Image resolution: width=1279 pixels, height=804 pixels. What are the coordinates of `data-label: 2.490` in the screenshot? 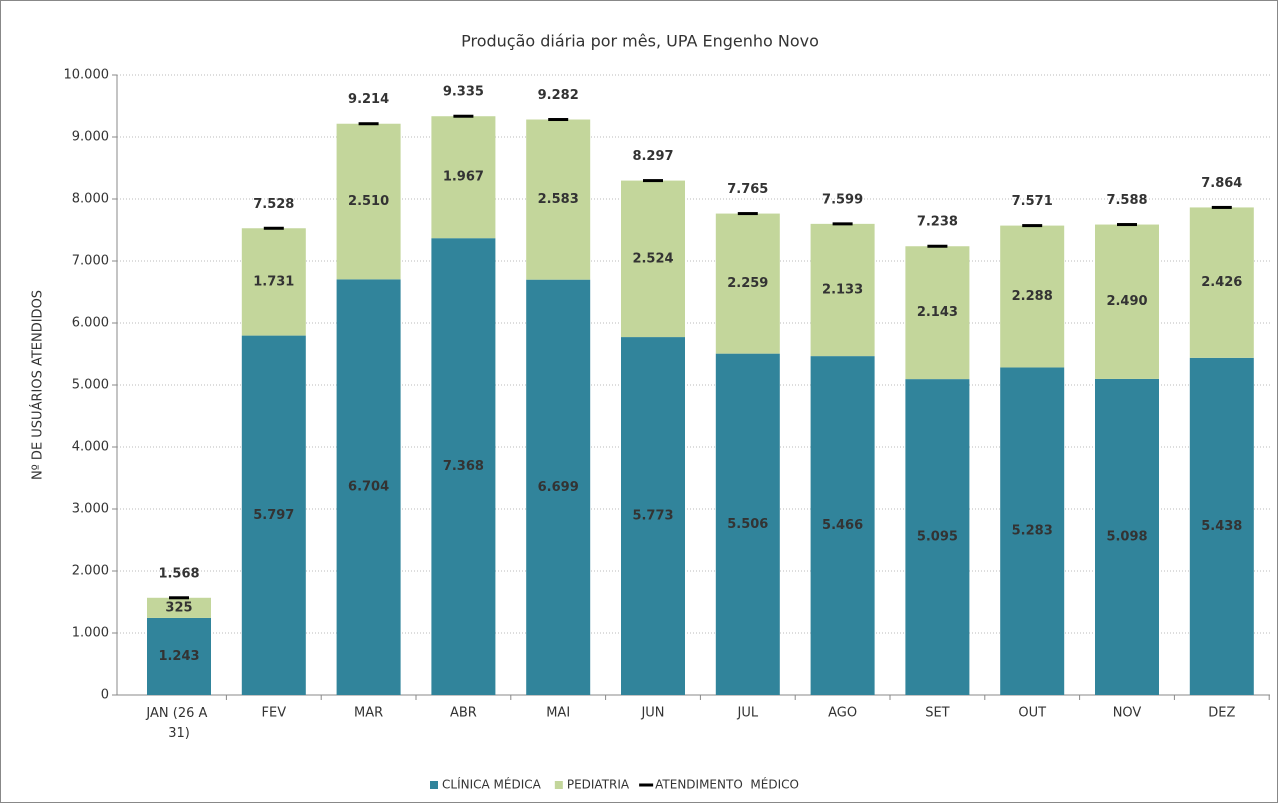 It's located at (1126, 301).